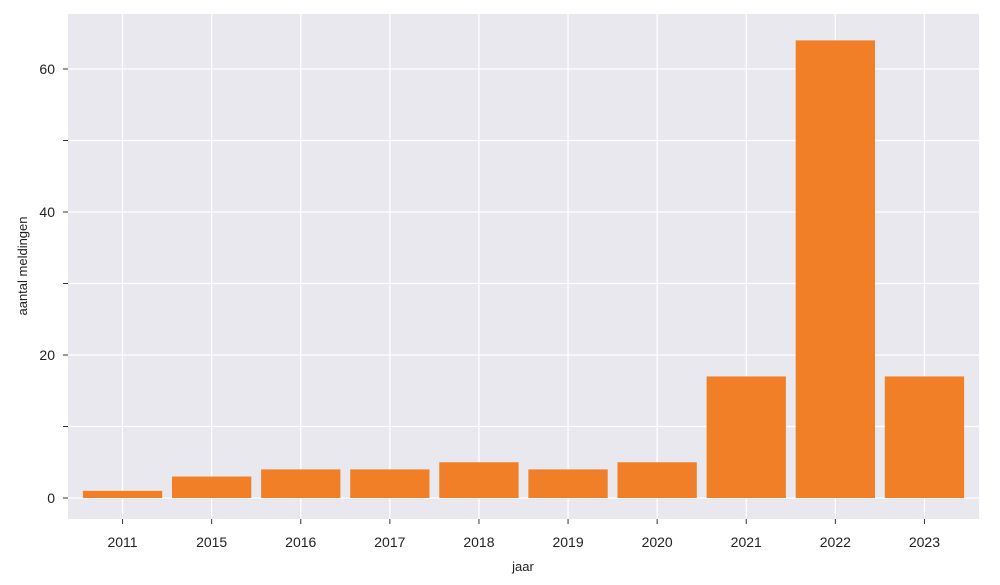  Describe the element at coordinates (122, 542) in the screenshot. I see `x-tick-label: 2011` at that location.